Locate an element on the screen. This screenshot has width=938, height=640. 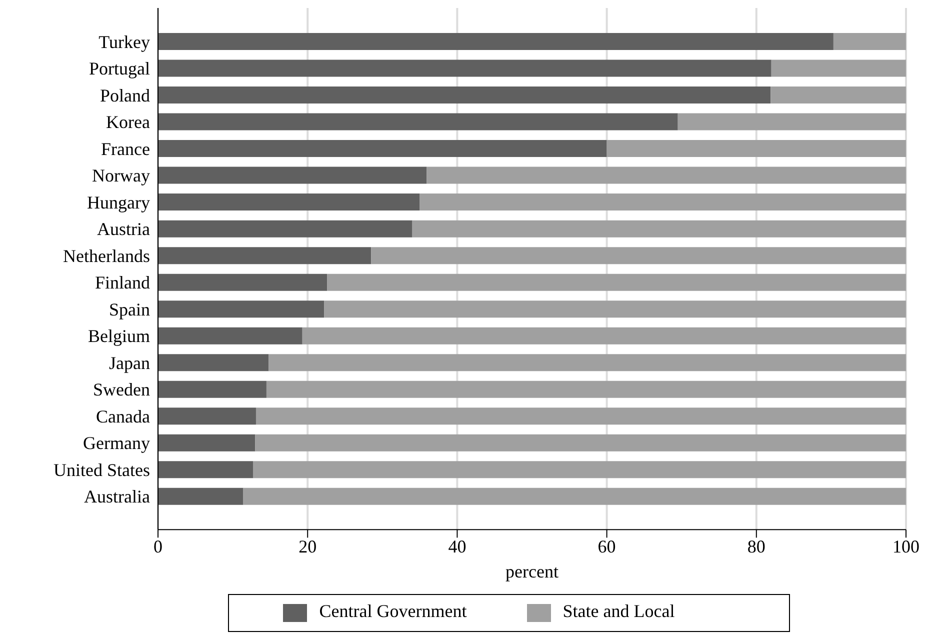
x-tick-label: 80 is located at coordinates (756, 546).